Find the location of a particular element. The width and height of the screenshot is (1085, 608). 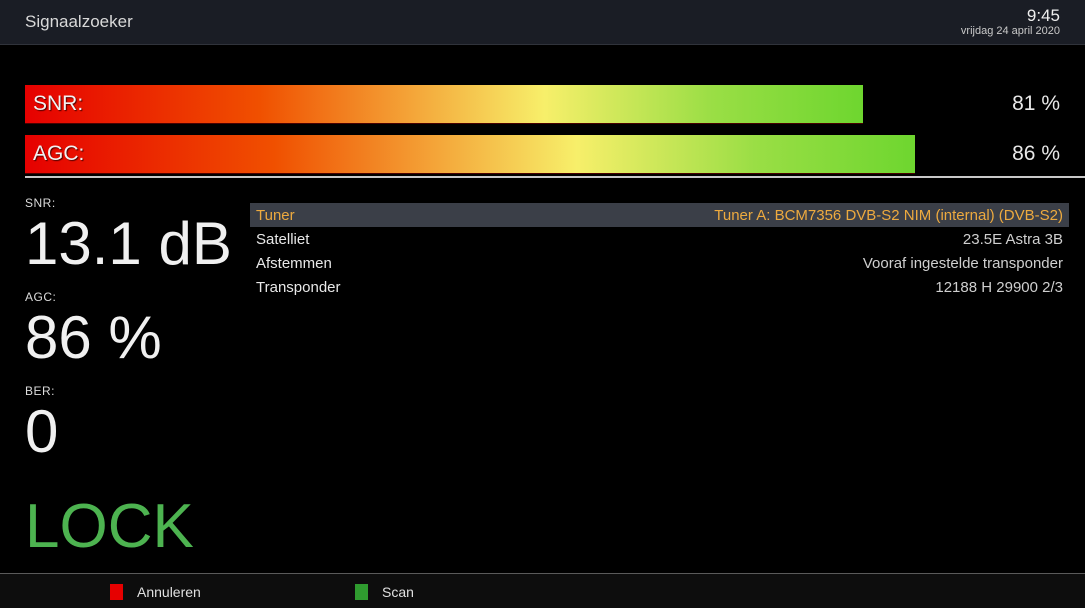

clock-date: vrijdag 24 april 2020 is located at coordinates (1010, 31).